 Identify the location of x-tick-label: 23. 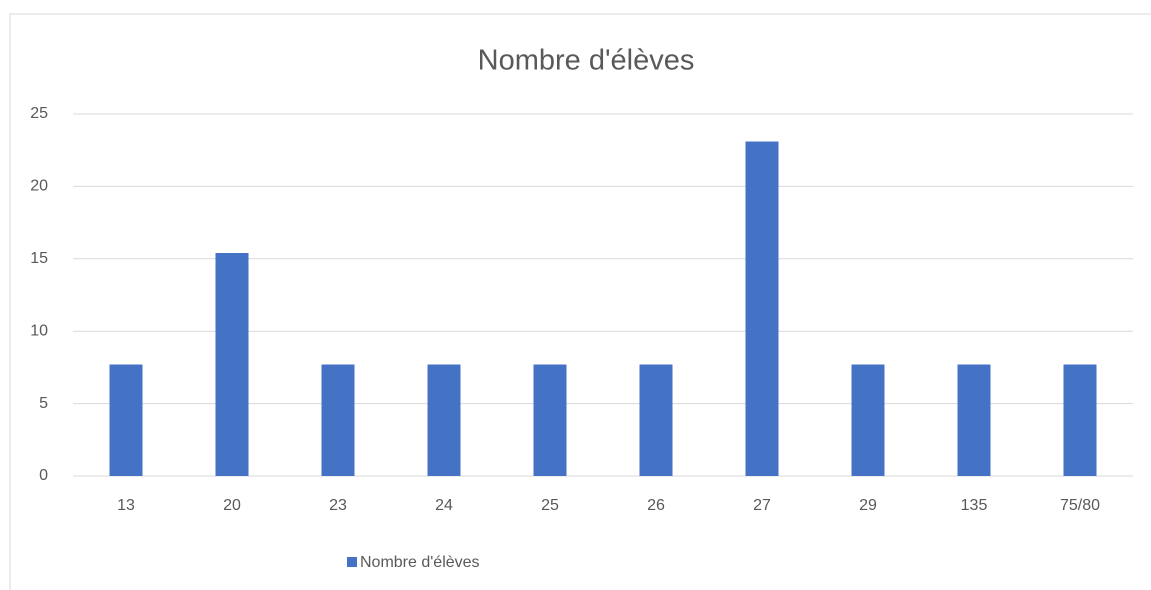
(338, 505).